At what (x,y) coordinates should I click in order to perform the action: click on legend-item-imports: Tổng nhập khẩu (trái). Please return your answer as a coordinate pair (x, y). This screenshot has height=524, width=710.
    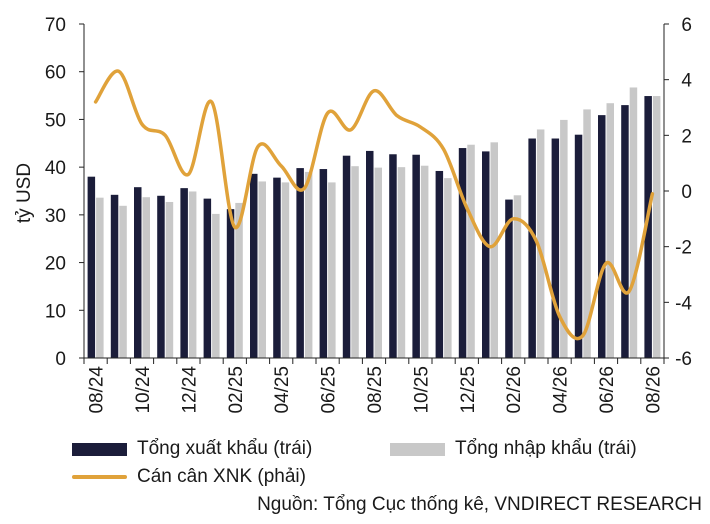
    Looking at the image, I should click on (513, 449).